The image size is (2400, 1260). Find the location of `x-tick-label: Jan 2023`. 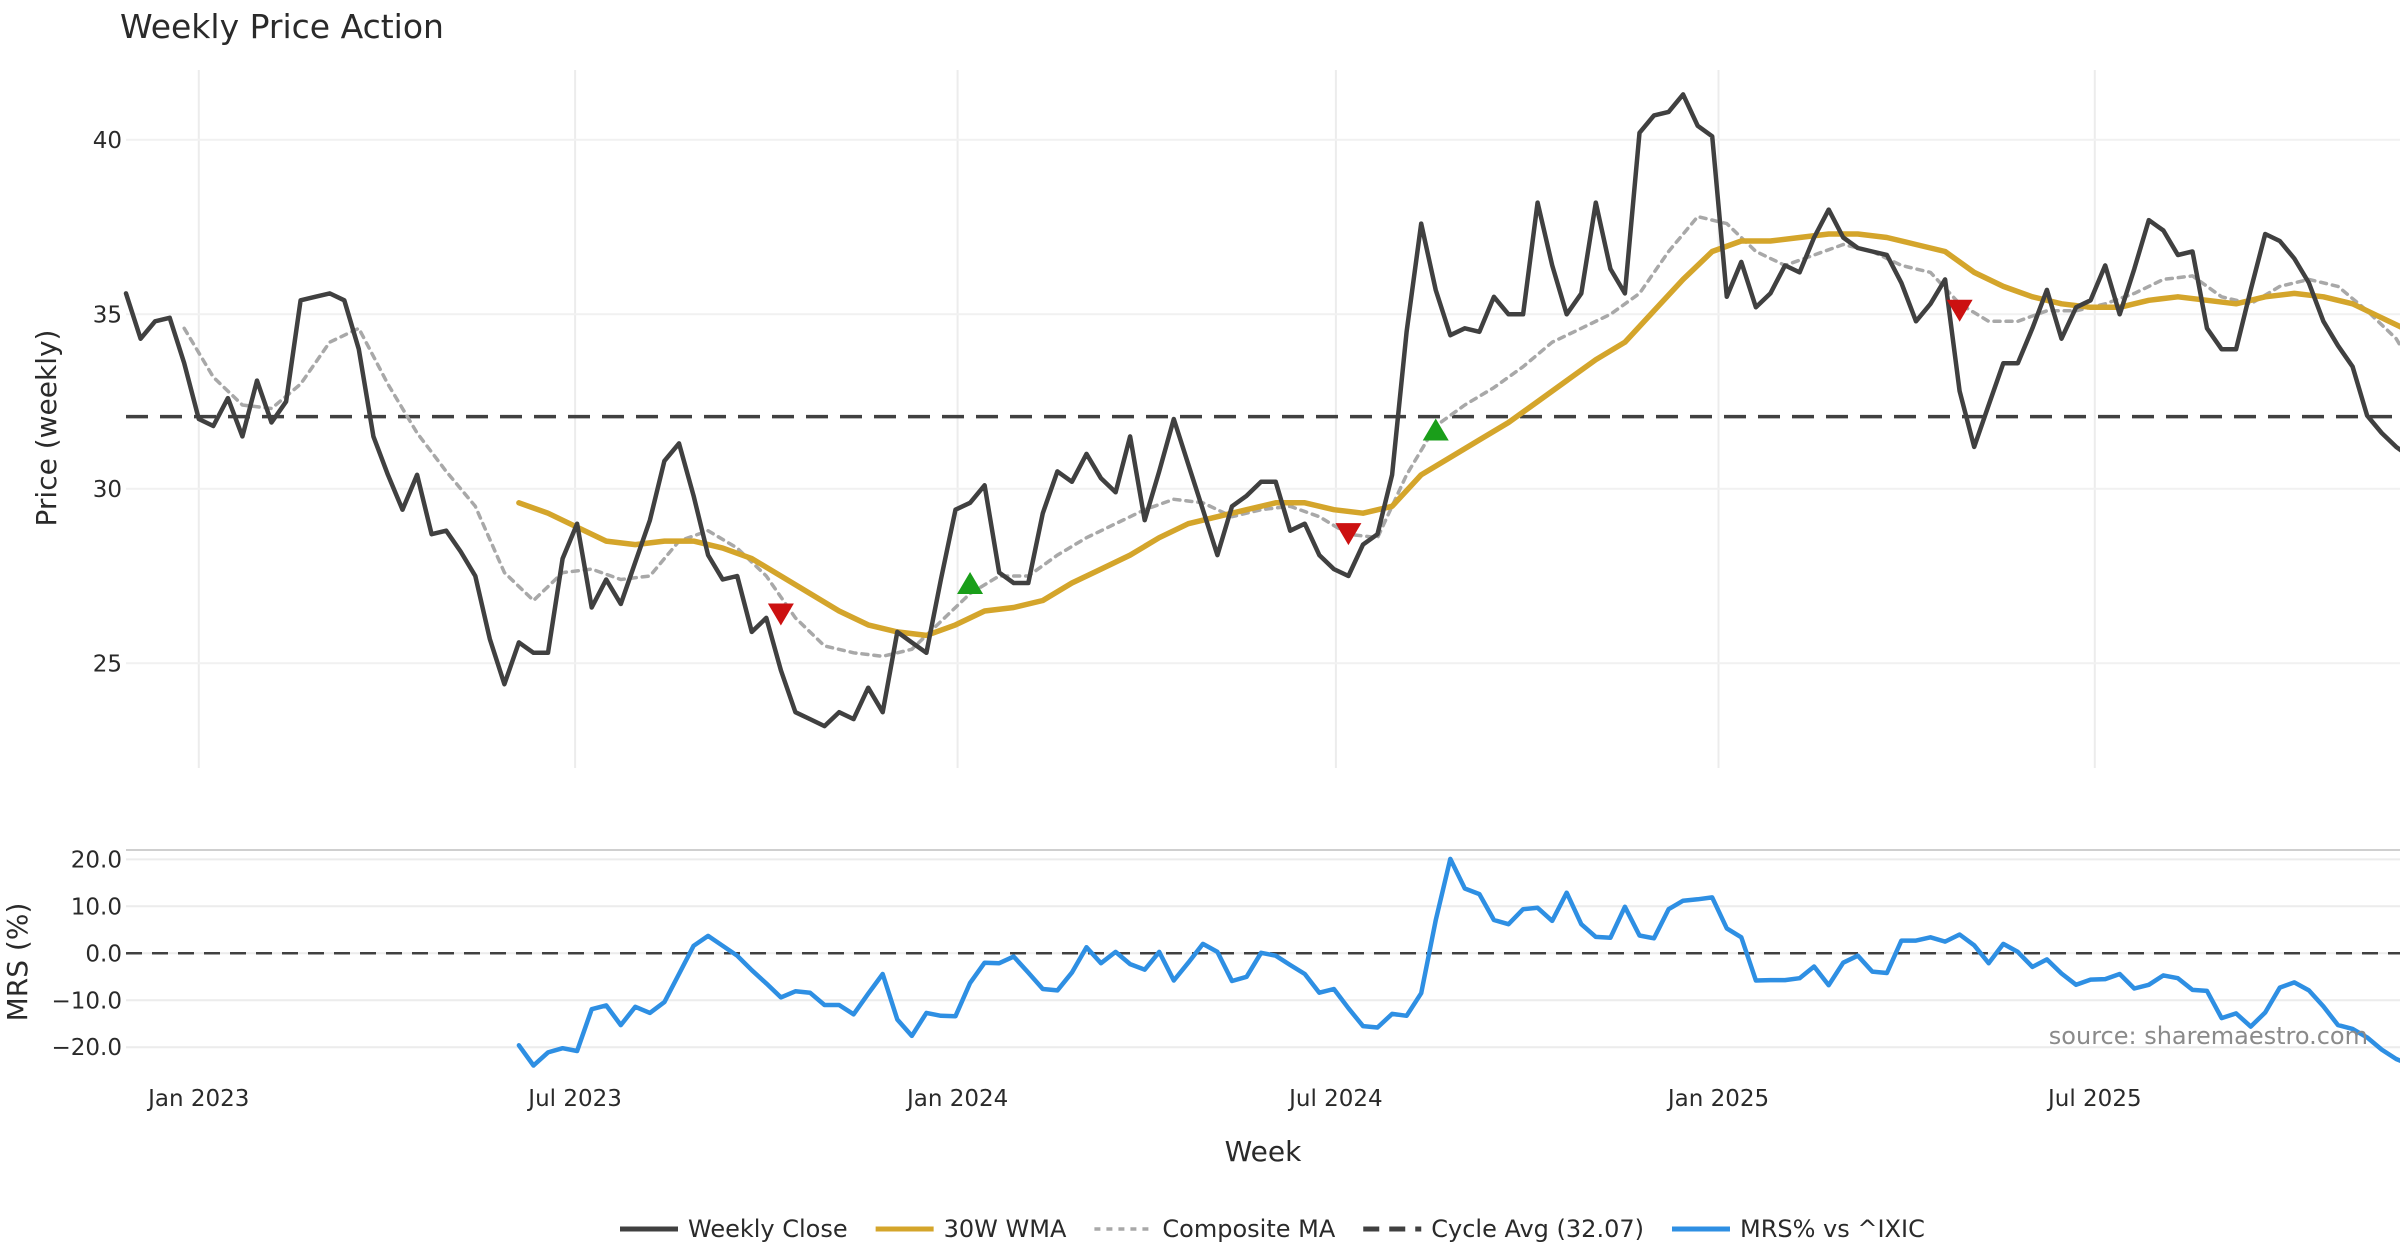

x-tick-label: Jan 2023 is located at coordinates (197, 1099).